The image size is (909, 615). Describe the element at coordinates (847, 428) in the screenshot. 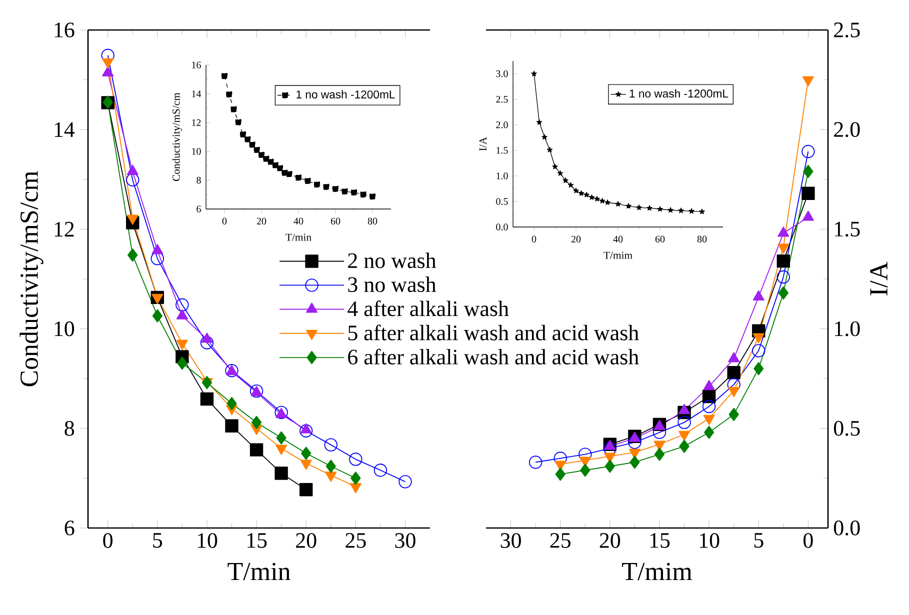

I see `y2-tick-label: 0.5` at that location.